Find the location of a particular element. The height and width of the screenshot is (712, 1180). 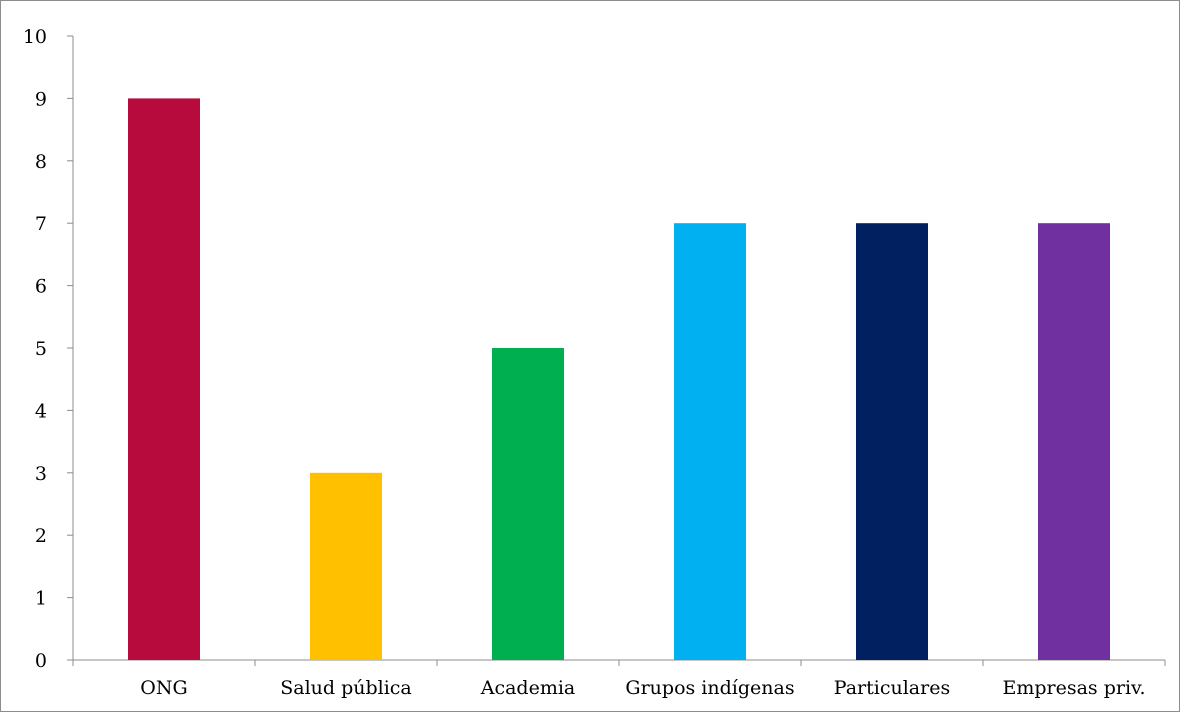

y-tick-label: 6 is located at coordinates (41, 287).